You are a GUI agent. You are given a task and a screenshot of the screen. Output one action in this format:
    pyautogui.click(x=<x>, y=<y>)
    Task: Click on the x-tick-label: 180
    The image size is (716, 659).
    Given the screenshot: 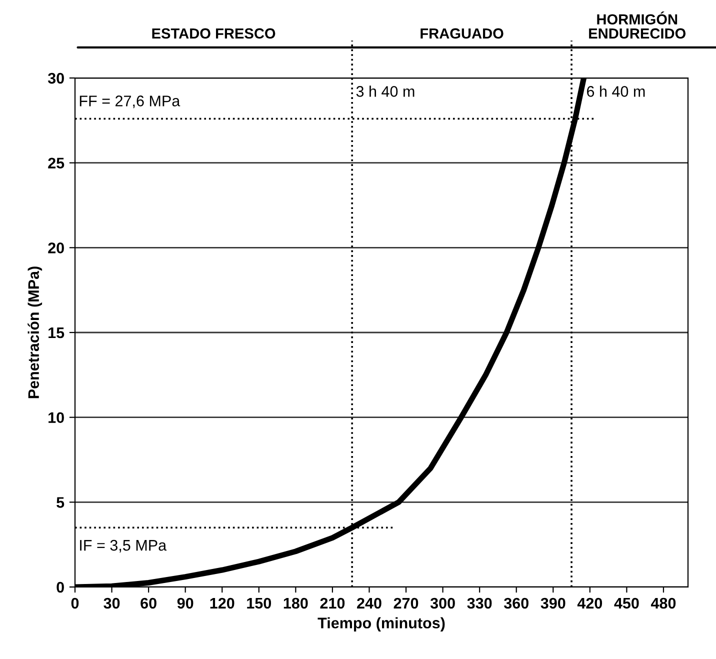 What is the action you would take?
    pyautogui.click(x=296, y=603)
    